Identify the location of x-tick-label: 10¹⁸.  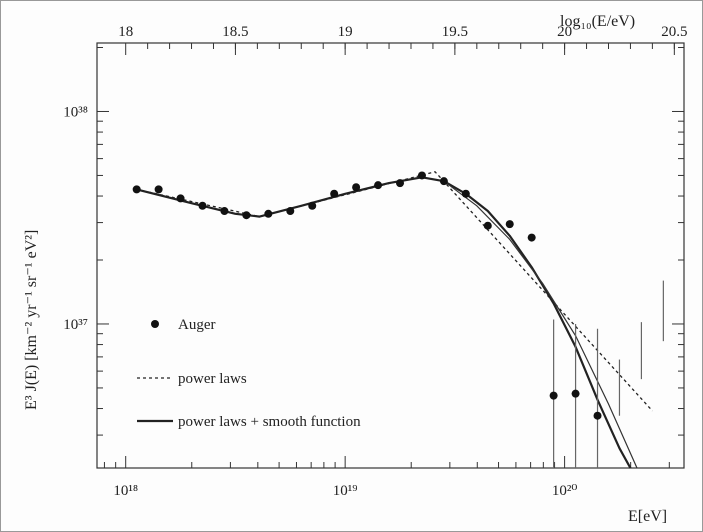
(125, 491).